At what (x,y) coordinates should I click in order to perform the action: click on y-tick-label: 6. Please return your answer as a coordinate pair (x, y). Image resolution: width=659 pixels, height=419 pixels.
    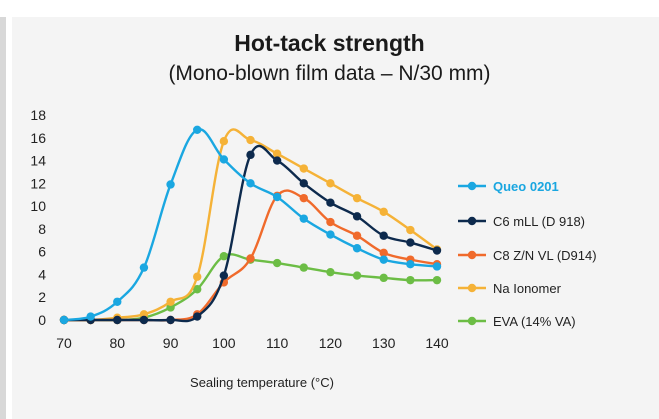
    Looking at the image, I should click on (42, 252).